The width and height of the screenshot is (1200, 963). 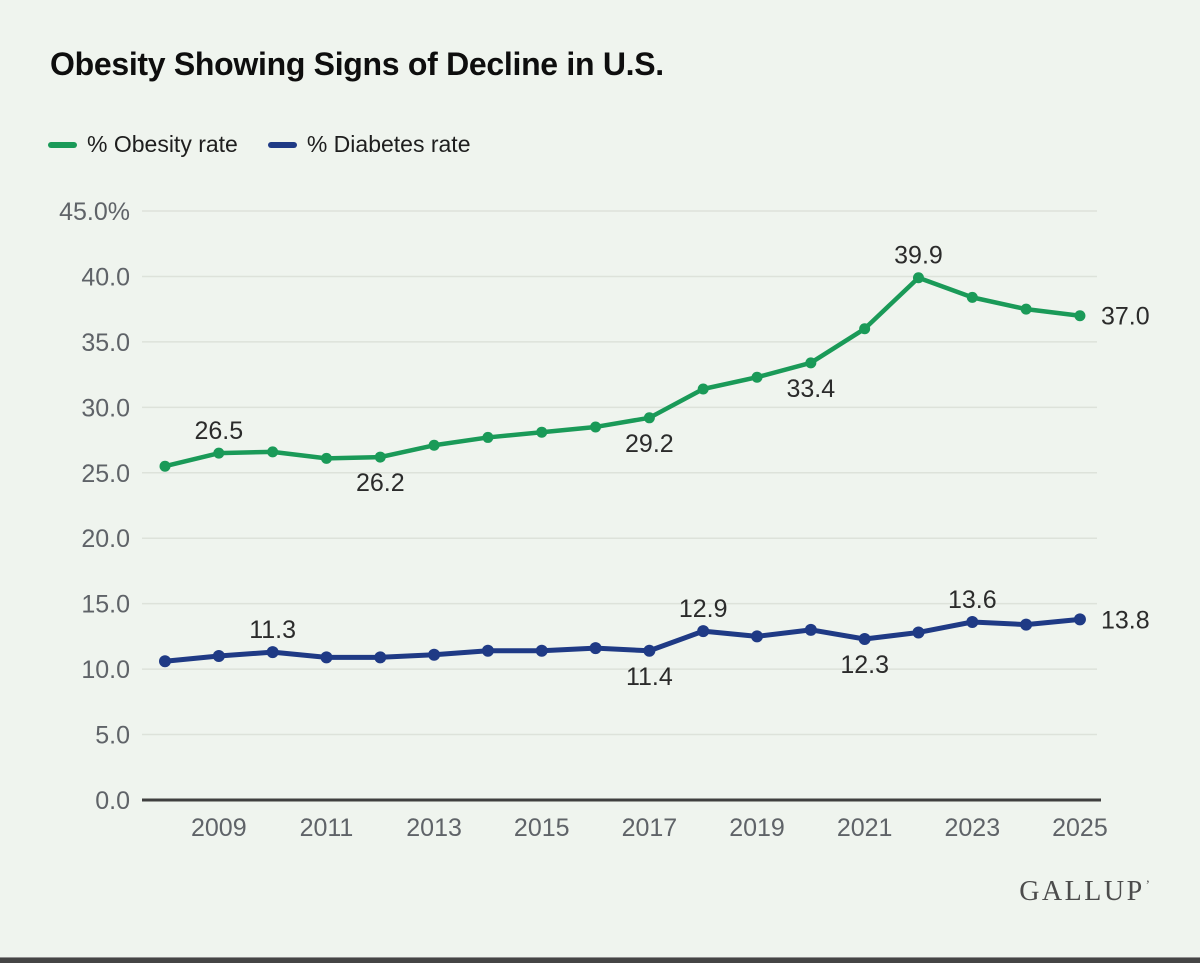 What do you see at coordinates (649, 444) in the screenshot?
I see `data-label: 29.2` at bounding box center [649, 444].